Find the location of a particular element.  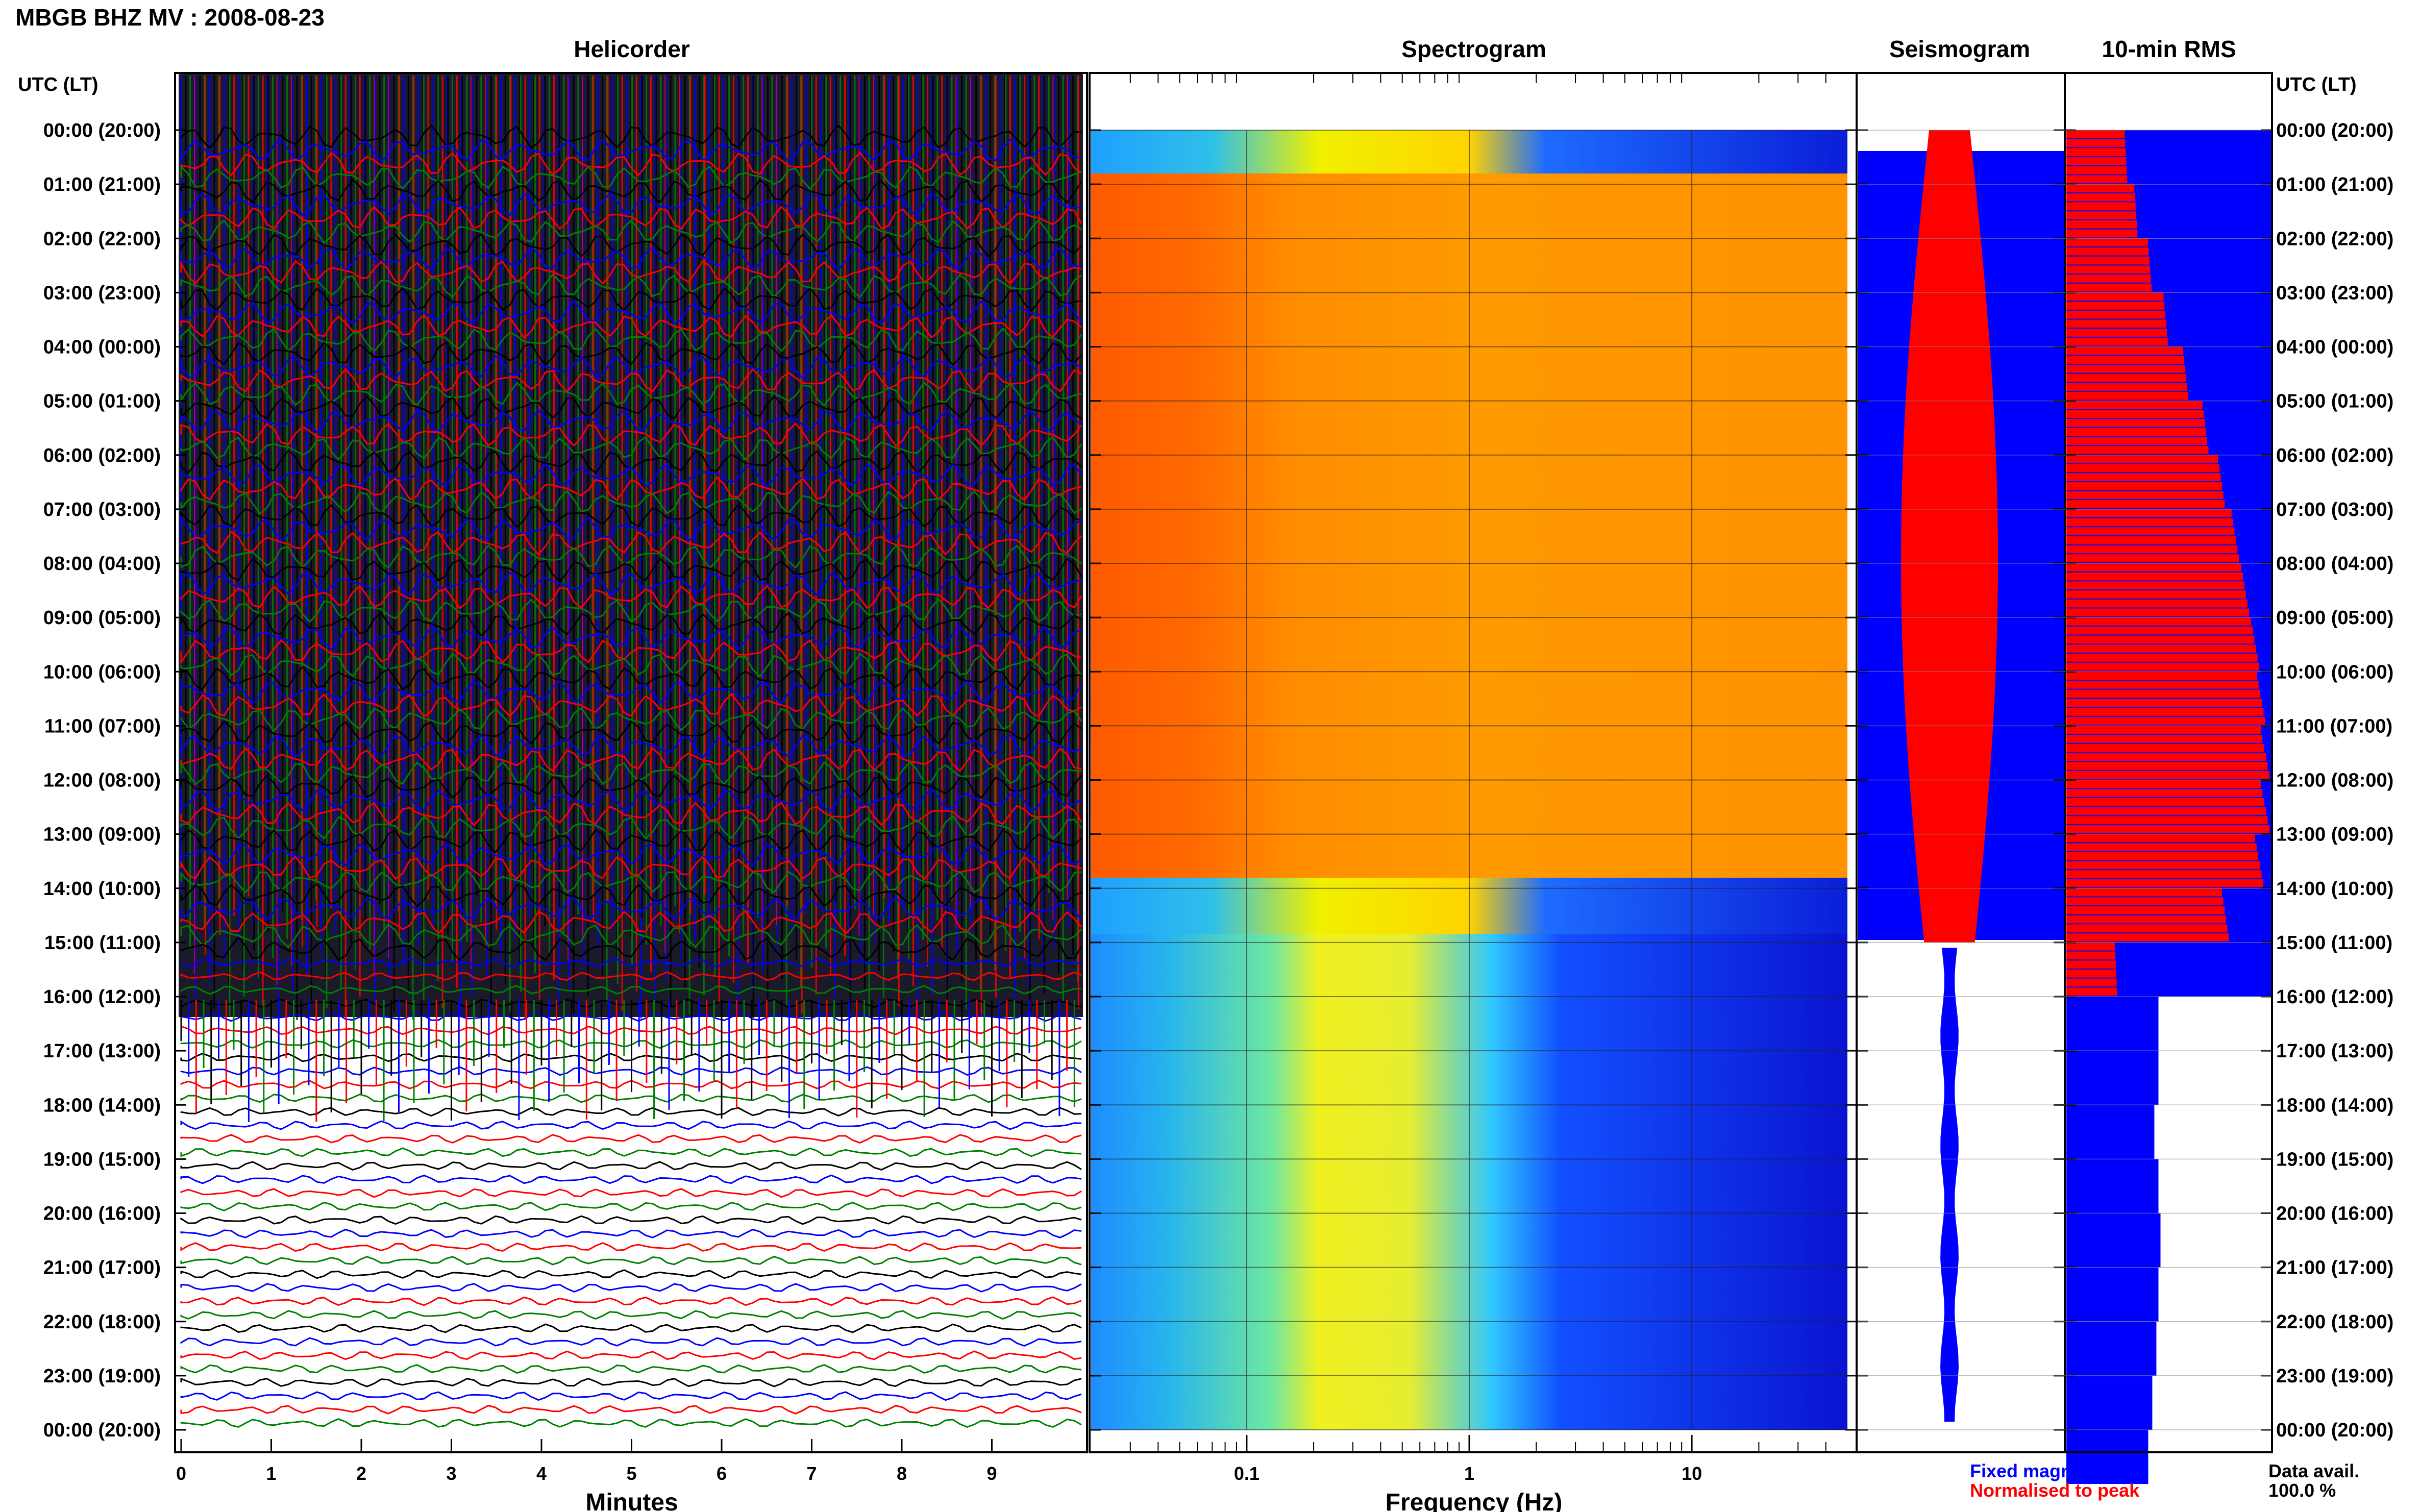

time-tick-label-left: 06:00 (02:00) is located at coordinates (102, 455).